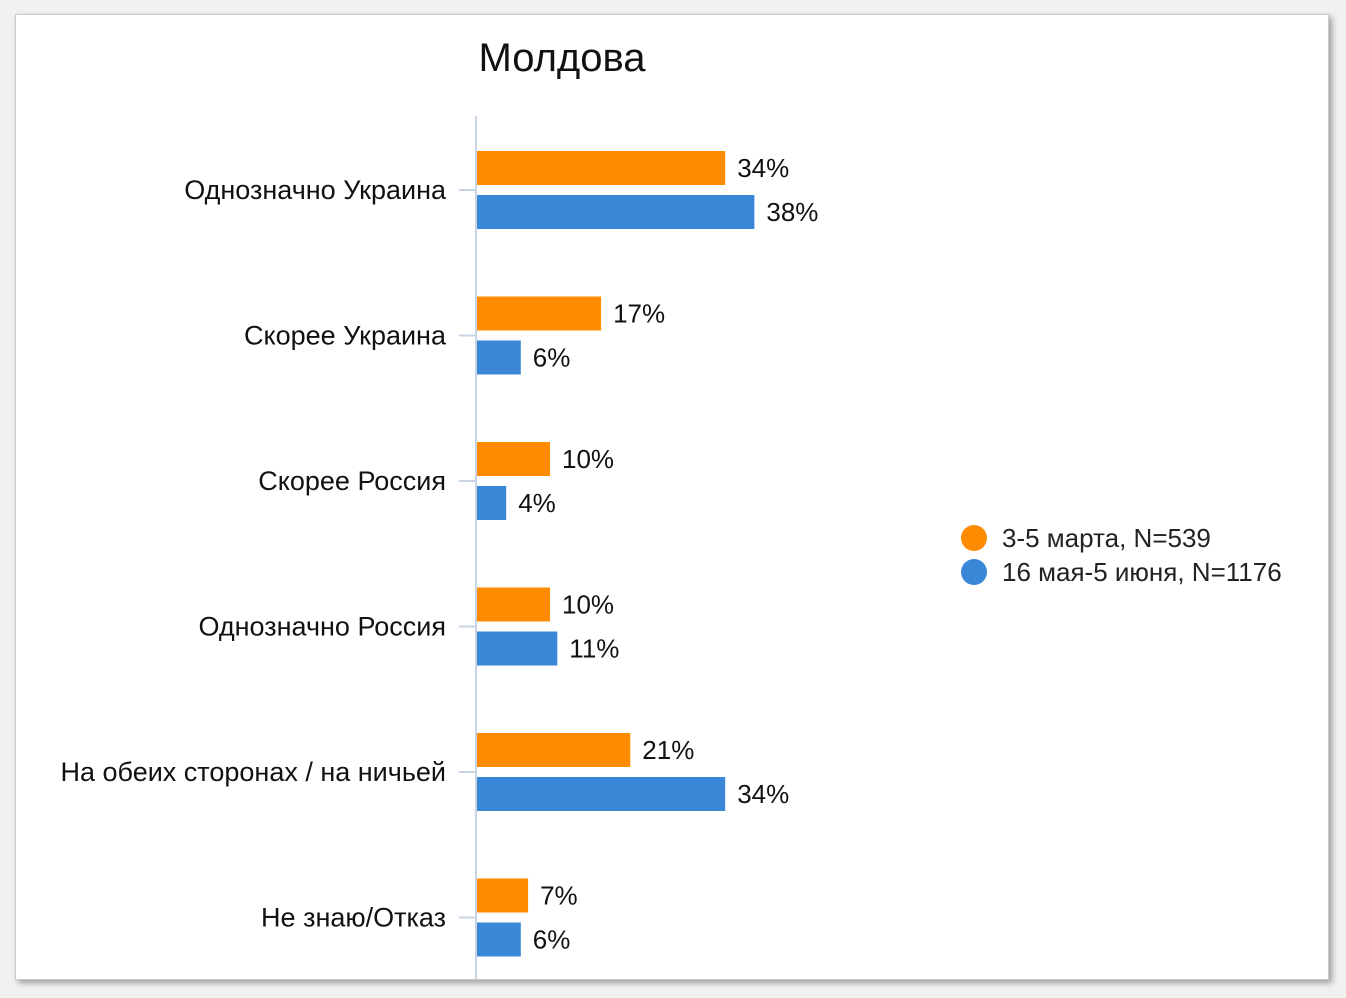 The width and height of the screenshot is (1346, 998). What do you see at coordinates (1121, 555) in the screenshot?
I see `legend: 3-5 марта, N=539 16 мая-5 июня, N=1176` at bounding box center [1121, 555].